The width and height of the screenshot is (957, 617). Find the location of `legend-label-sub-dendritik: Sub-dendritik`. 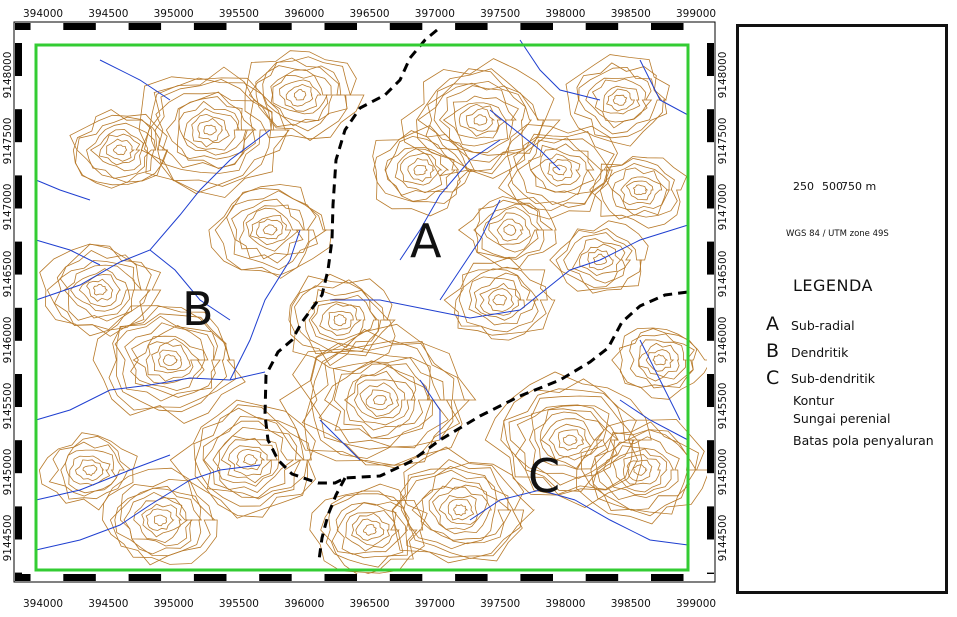

legend-label-sub-dendritik: Sub-dendritik is located at coordinates (833, 378).